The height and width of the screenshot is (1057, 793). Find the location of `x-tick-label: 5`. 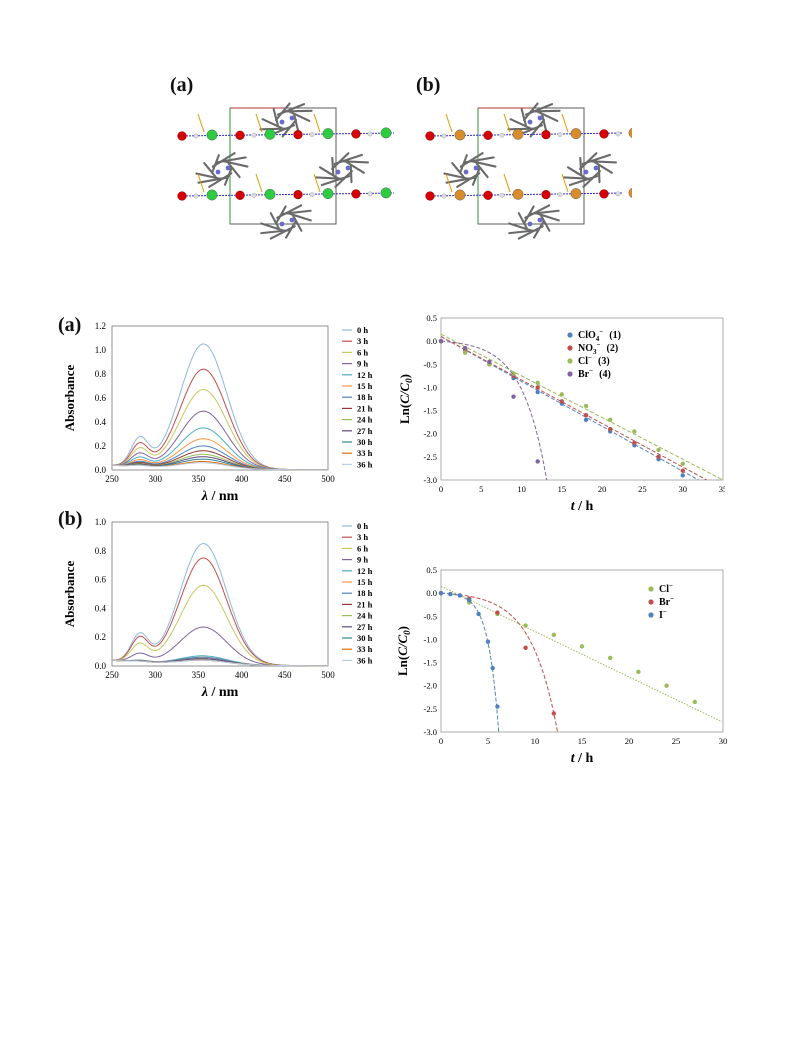

x-tick-label: 5 is located at coordinates (488, 741).